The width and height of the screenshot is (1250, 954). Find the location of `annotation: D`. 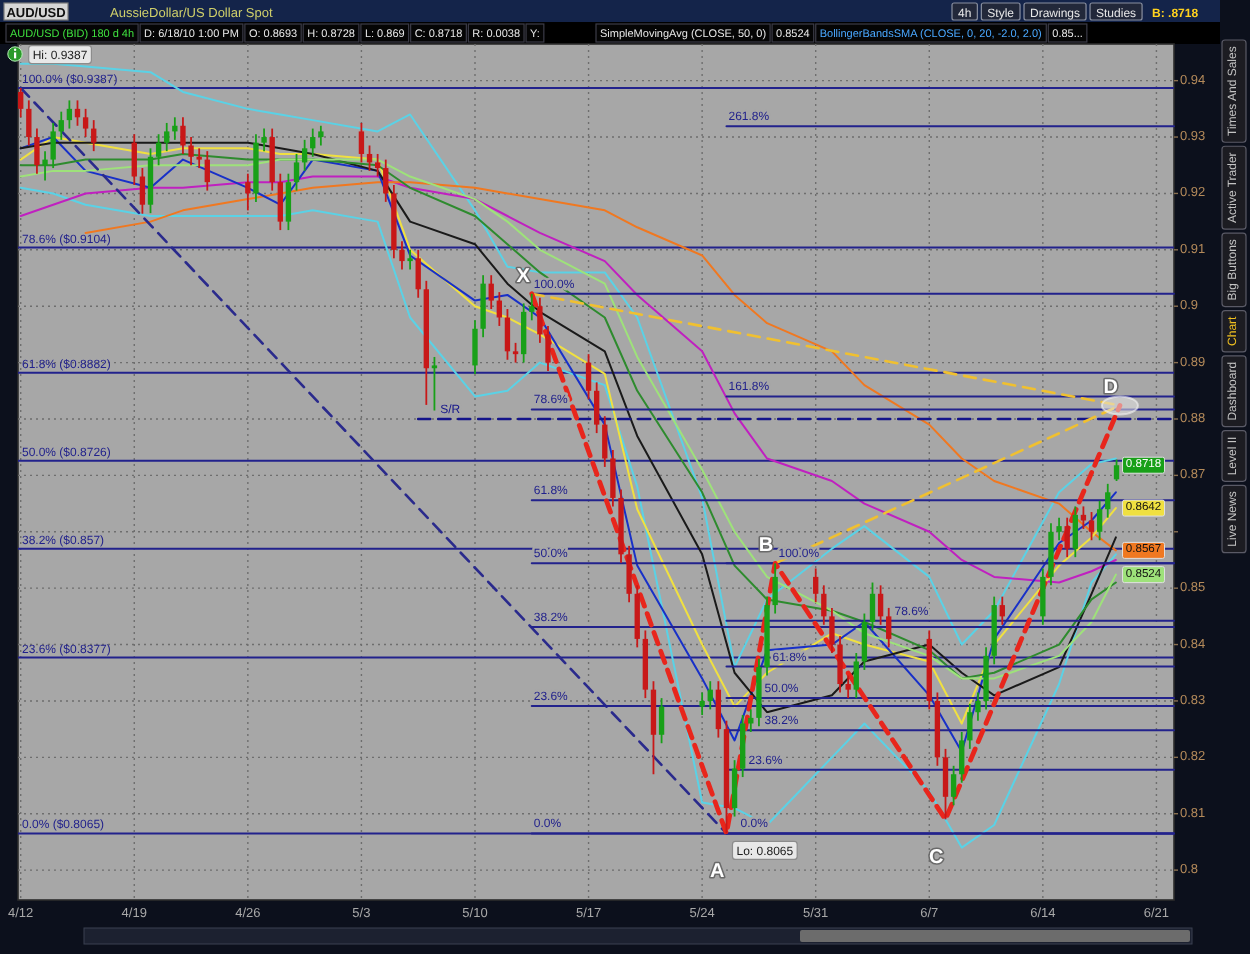

annotation: D is located at coordinates (1110, 388).